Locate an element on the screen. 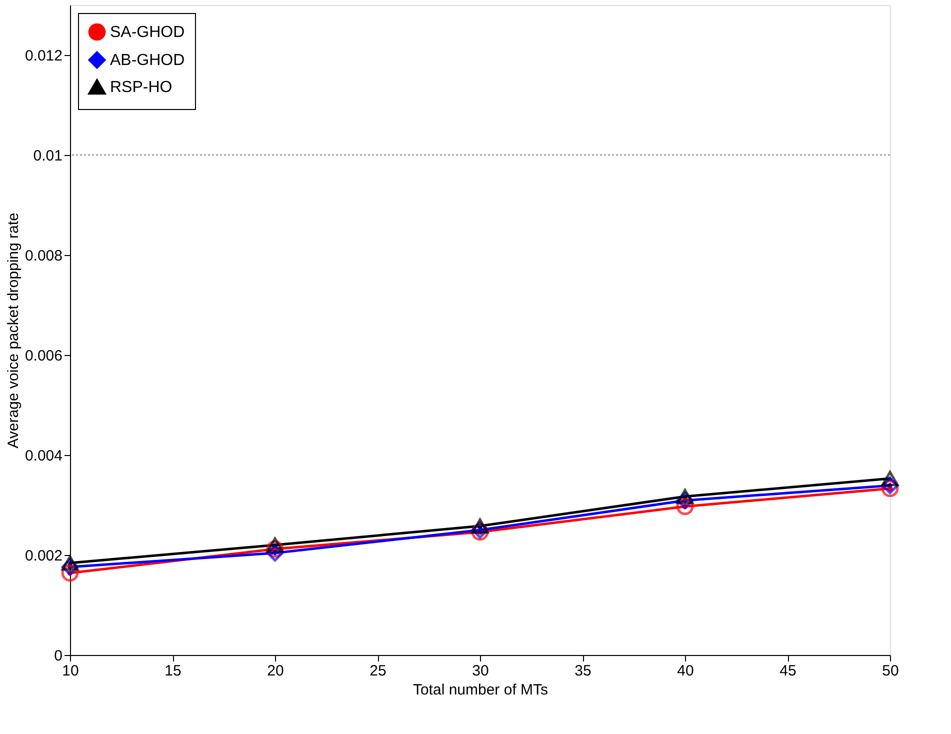 This screenshot has height=734, width=951. y-tick-label: 0.004 is located at coordinates (43, 456).